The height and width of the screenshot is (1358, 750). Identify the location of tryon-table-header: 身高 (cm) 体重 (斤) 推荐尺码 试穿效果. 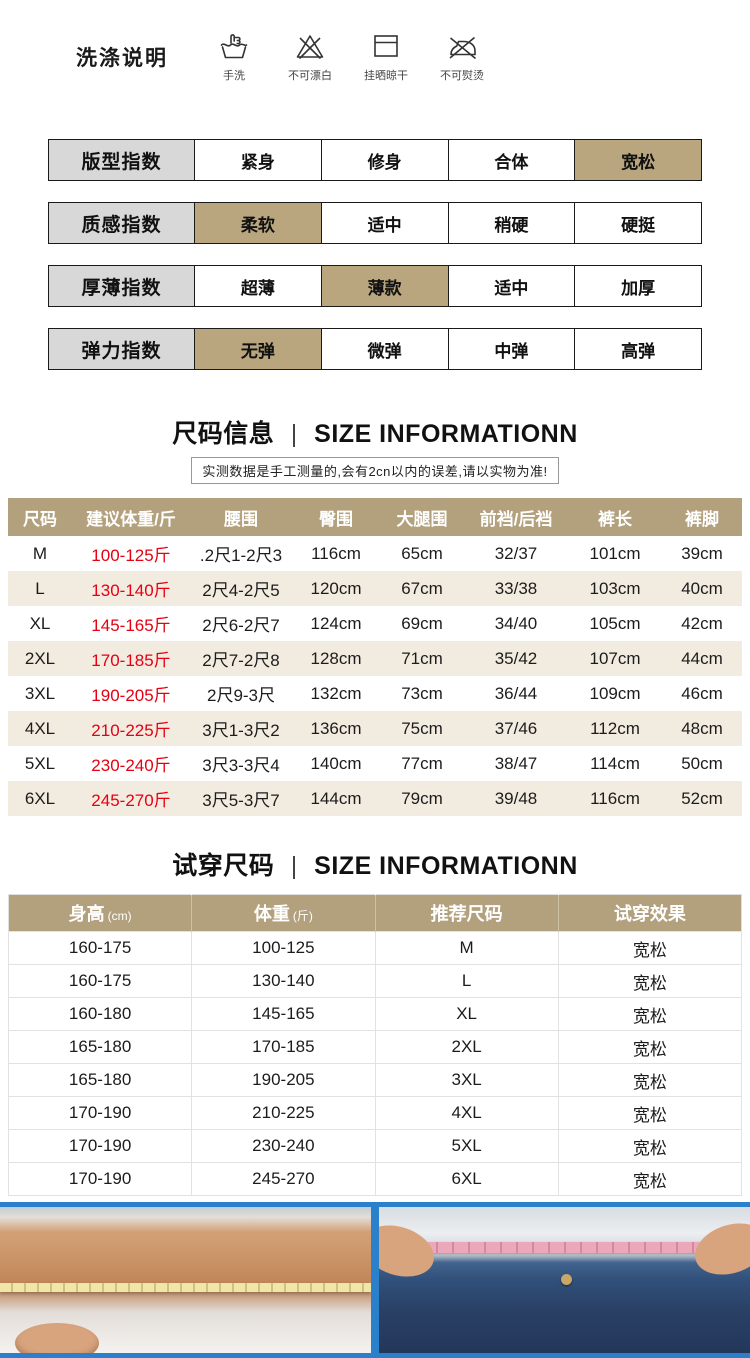
(375, 913).